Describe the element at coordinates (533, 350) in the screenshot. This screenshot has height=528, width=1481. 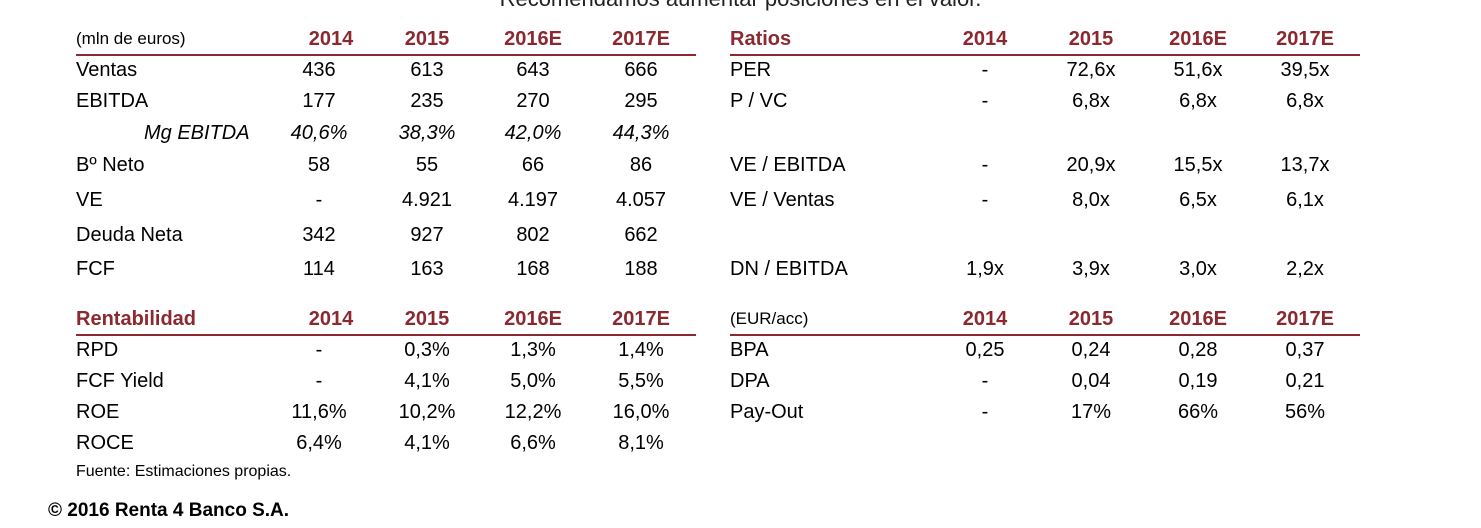
I see `cell-value: 1,3%` at that location.